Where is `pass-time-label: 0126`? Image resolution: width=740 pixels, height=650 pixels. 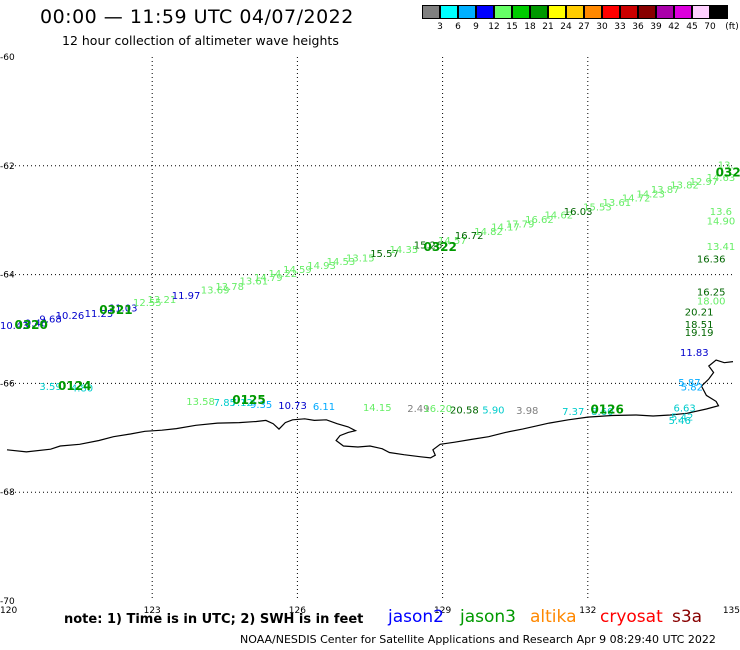 pass-time-label: 0126 is located at coordinates (606, 409).